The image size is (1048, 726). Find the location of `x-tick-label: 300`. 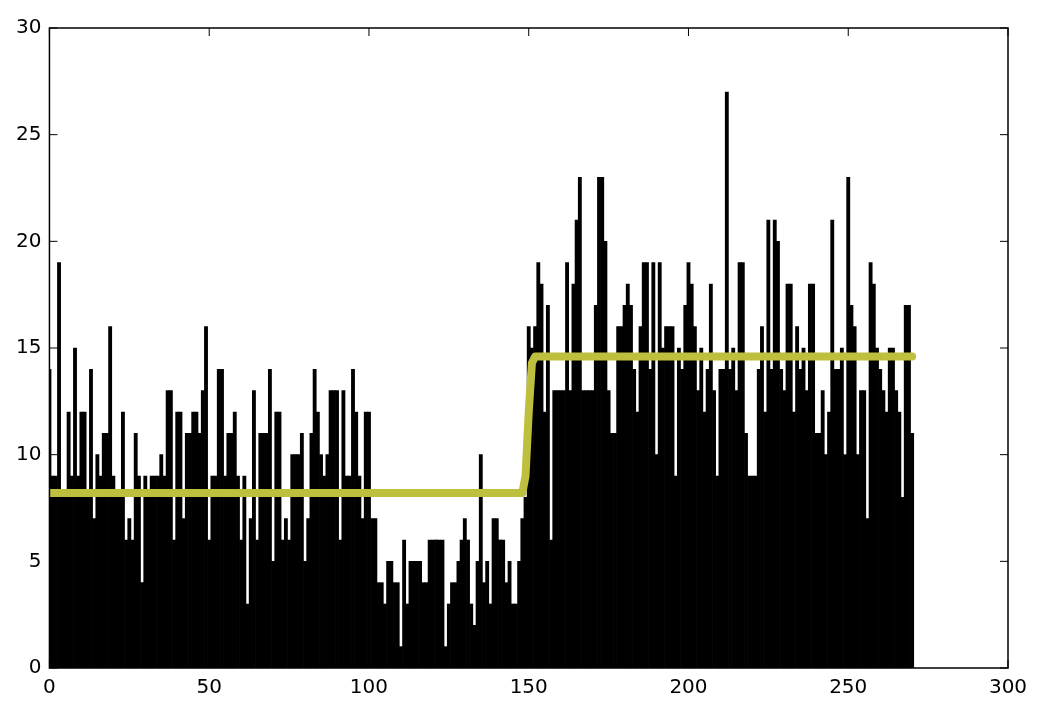

x-tick-label: 300 is located at coordinates (1008, 686).